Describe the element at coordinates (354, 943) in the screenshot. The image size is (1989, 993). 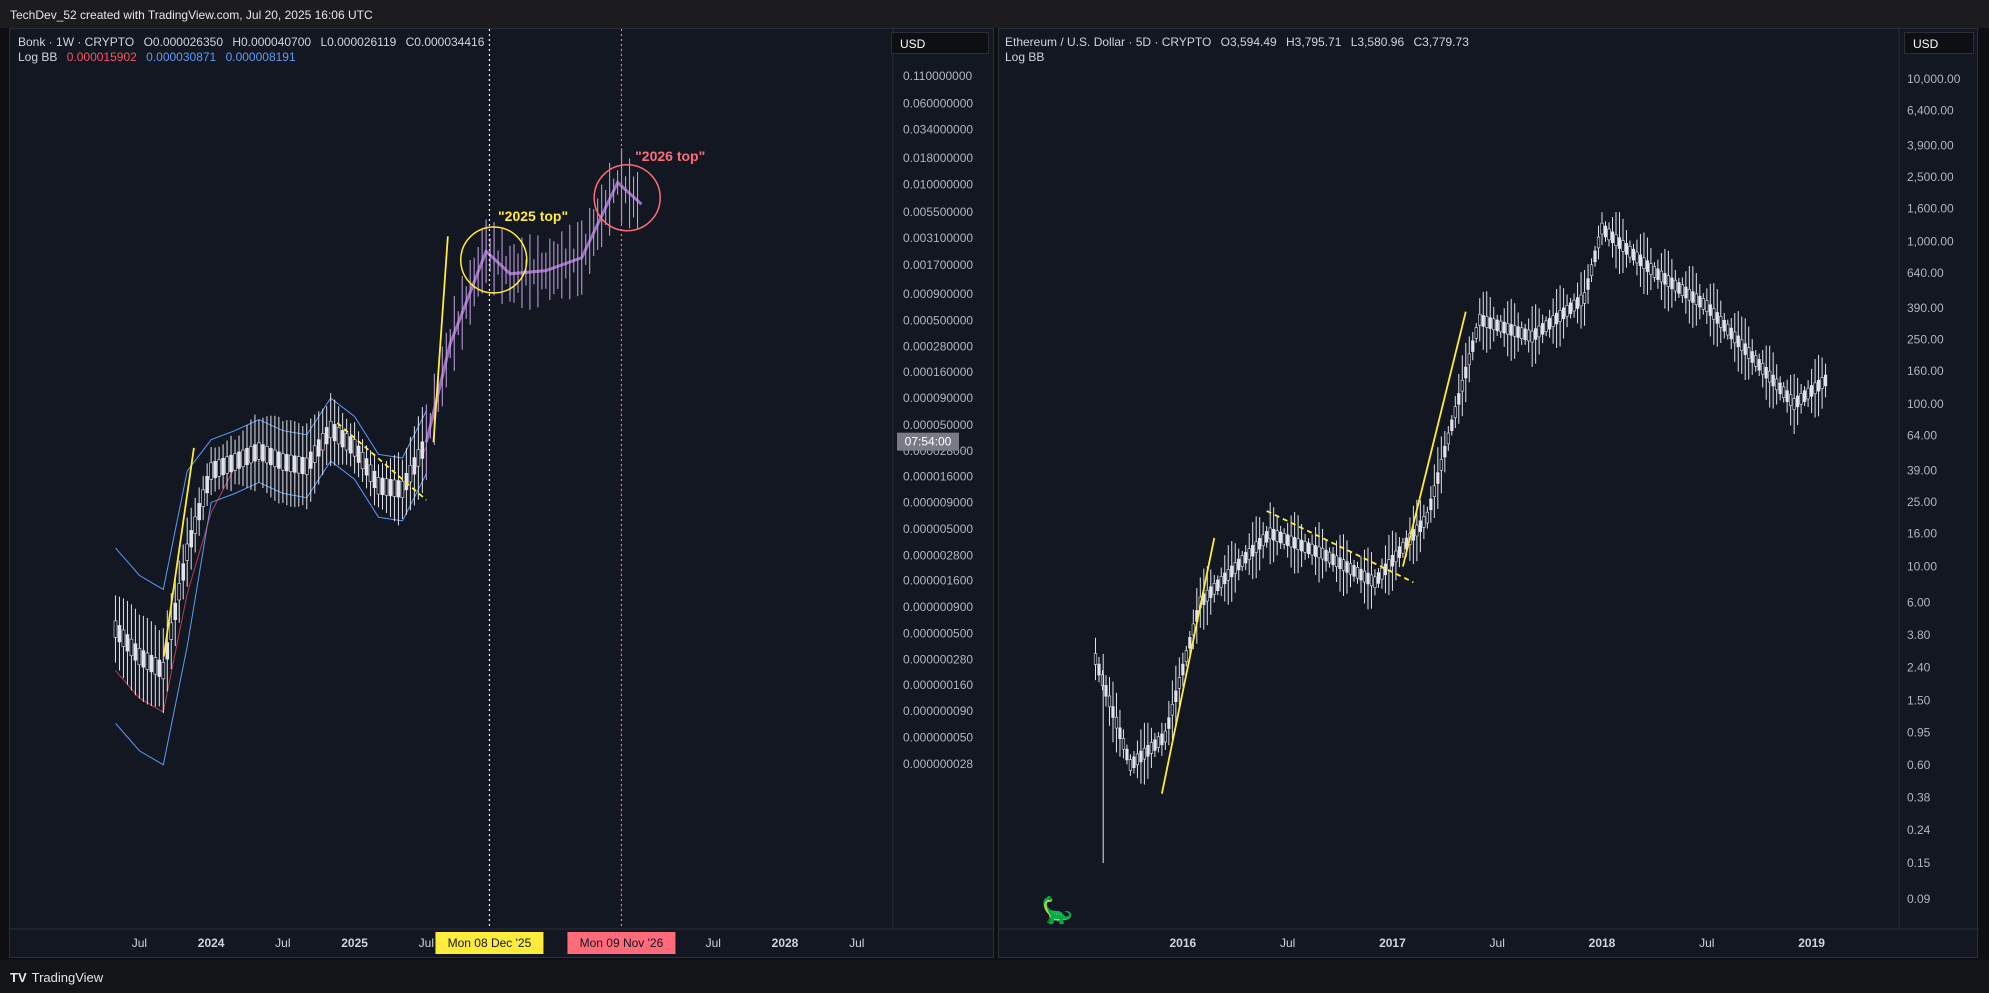
I see `time-tick-label: 2025` at that location.